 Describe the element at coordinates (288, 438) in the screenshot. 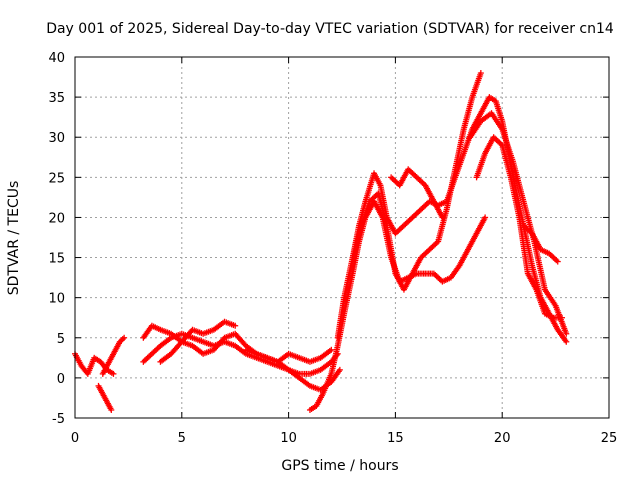

I see `x-tick-label: 10` at that location.